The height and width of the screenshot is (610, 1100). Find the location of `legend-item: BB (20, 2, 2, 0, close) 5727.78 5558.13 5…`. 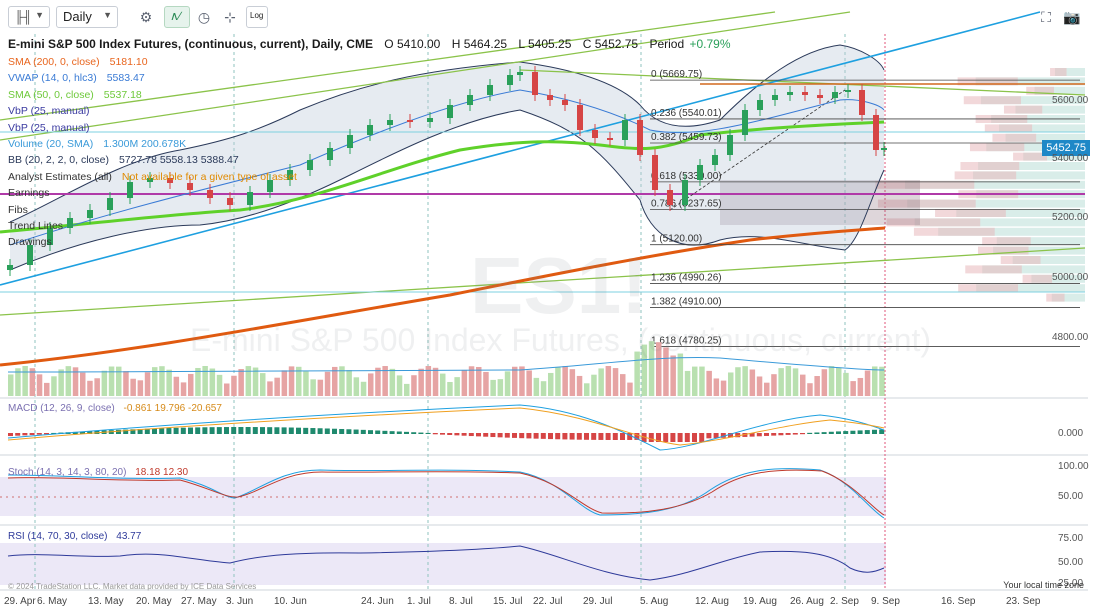

legend-item: BB (20, 2, 2, 0, close) 5727.78 5558.13 5… is located at coordinates (123, 160).